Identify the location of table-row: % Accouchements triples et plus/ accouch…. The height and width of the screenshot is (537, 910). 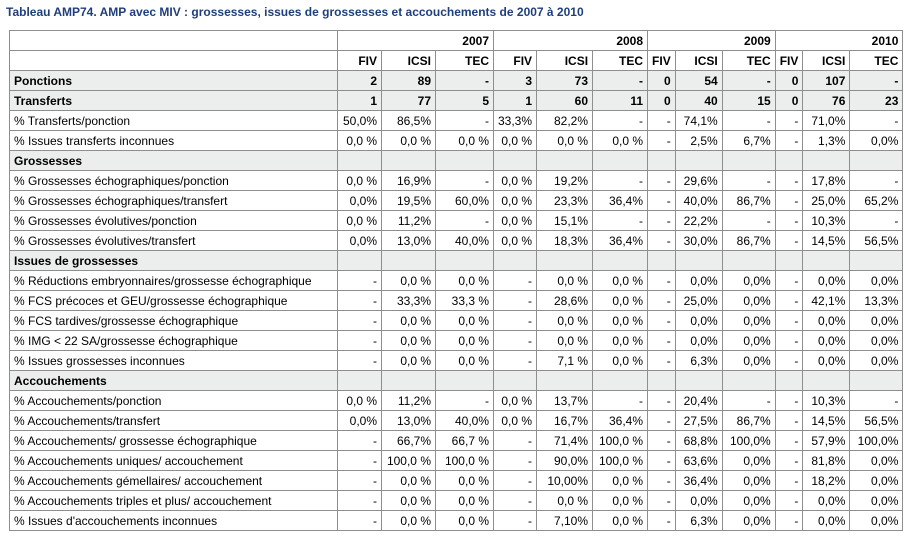
(456, 500).